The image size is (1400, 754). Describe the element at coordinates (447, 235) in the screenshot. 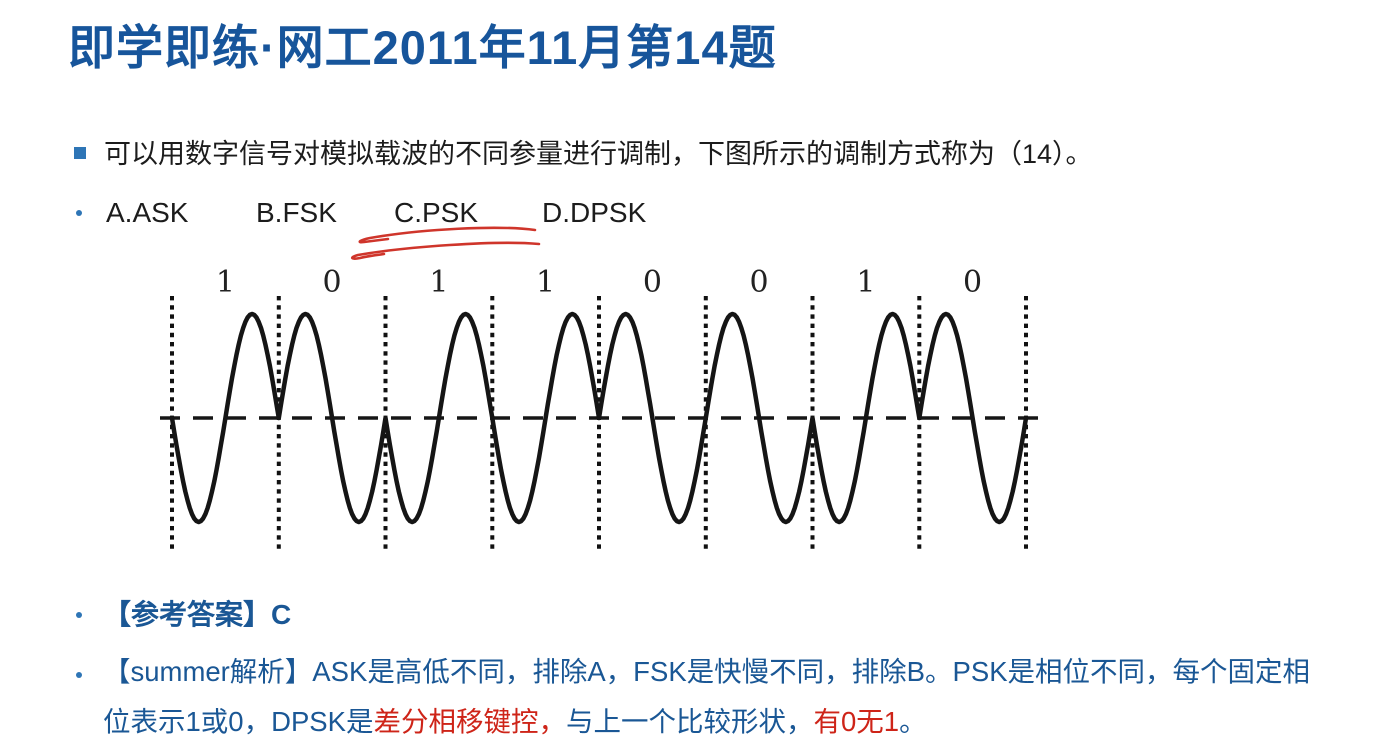

I see `underline-stroke-top` at that location.